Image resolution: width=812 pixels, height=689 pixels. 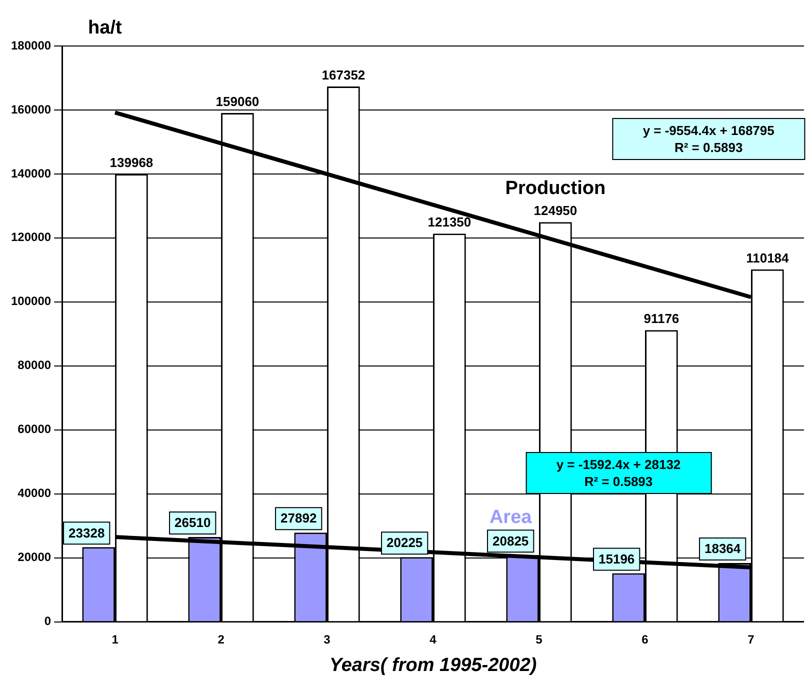 What do you see at coordinates (433, 665) in the screenshot?
I see `x-axis-title: Years( from 1995-2002)` at bounding box center [433, 665].